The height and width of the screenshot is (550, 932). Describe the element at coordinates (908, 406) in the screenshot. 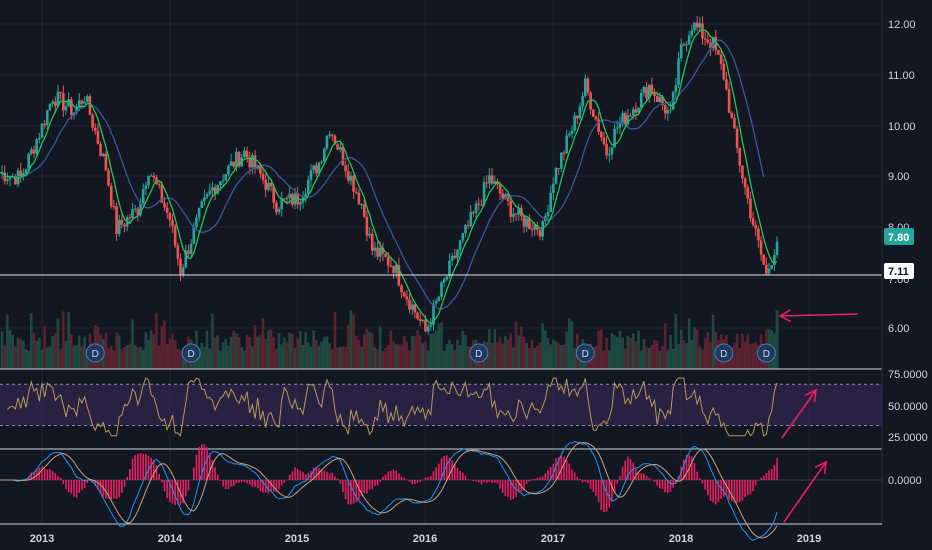

I see `rsi-axis: 75.0000 50.0000 25.0000` at that location.